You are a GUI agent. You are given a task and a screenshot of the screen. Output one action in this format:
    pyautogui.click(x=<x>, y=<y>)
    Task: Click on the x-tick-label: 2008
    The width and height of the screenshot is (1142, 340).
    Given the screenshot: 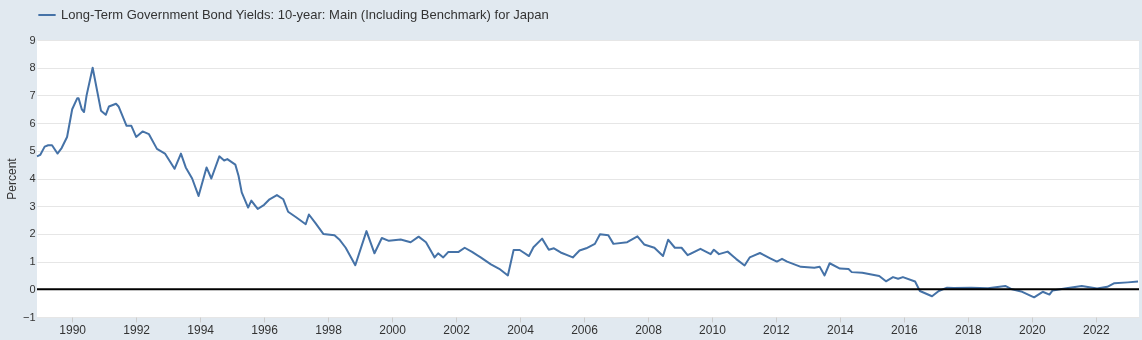 What is the action you would take?
    pyautogui.click(x=649, y=329)
    